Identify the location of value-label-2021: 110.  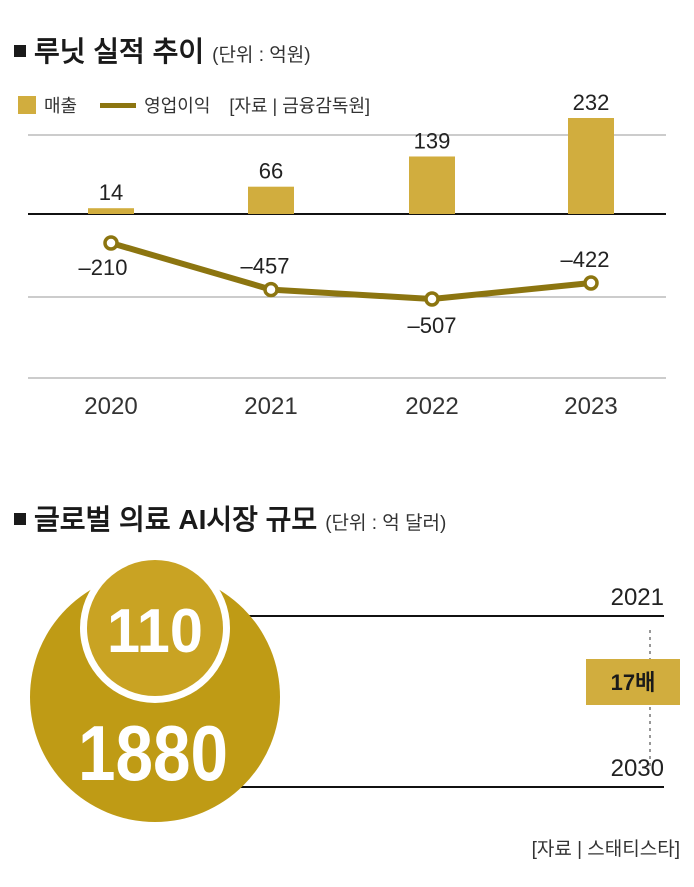
(155, 631).